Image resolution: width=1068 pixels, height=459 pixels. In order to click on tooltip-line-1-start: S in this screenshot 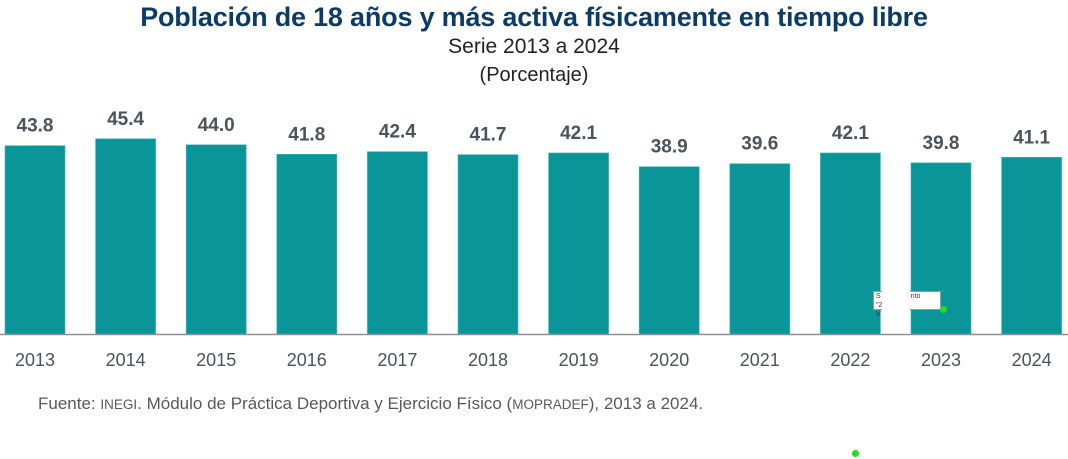, I will do `click(878, 296)`.